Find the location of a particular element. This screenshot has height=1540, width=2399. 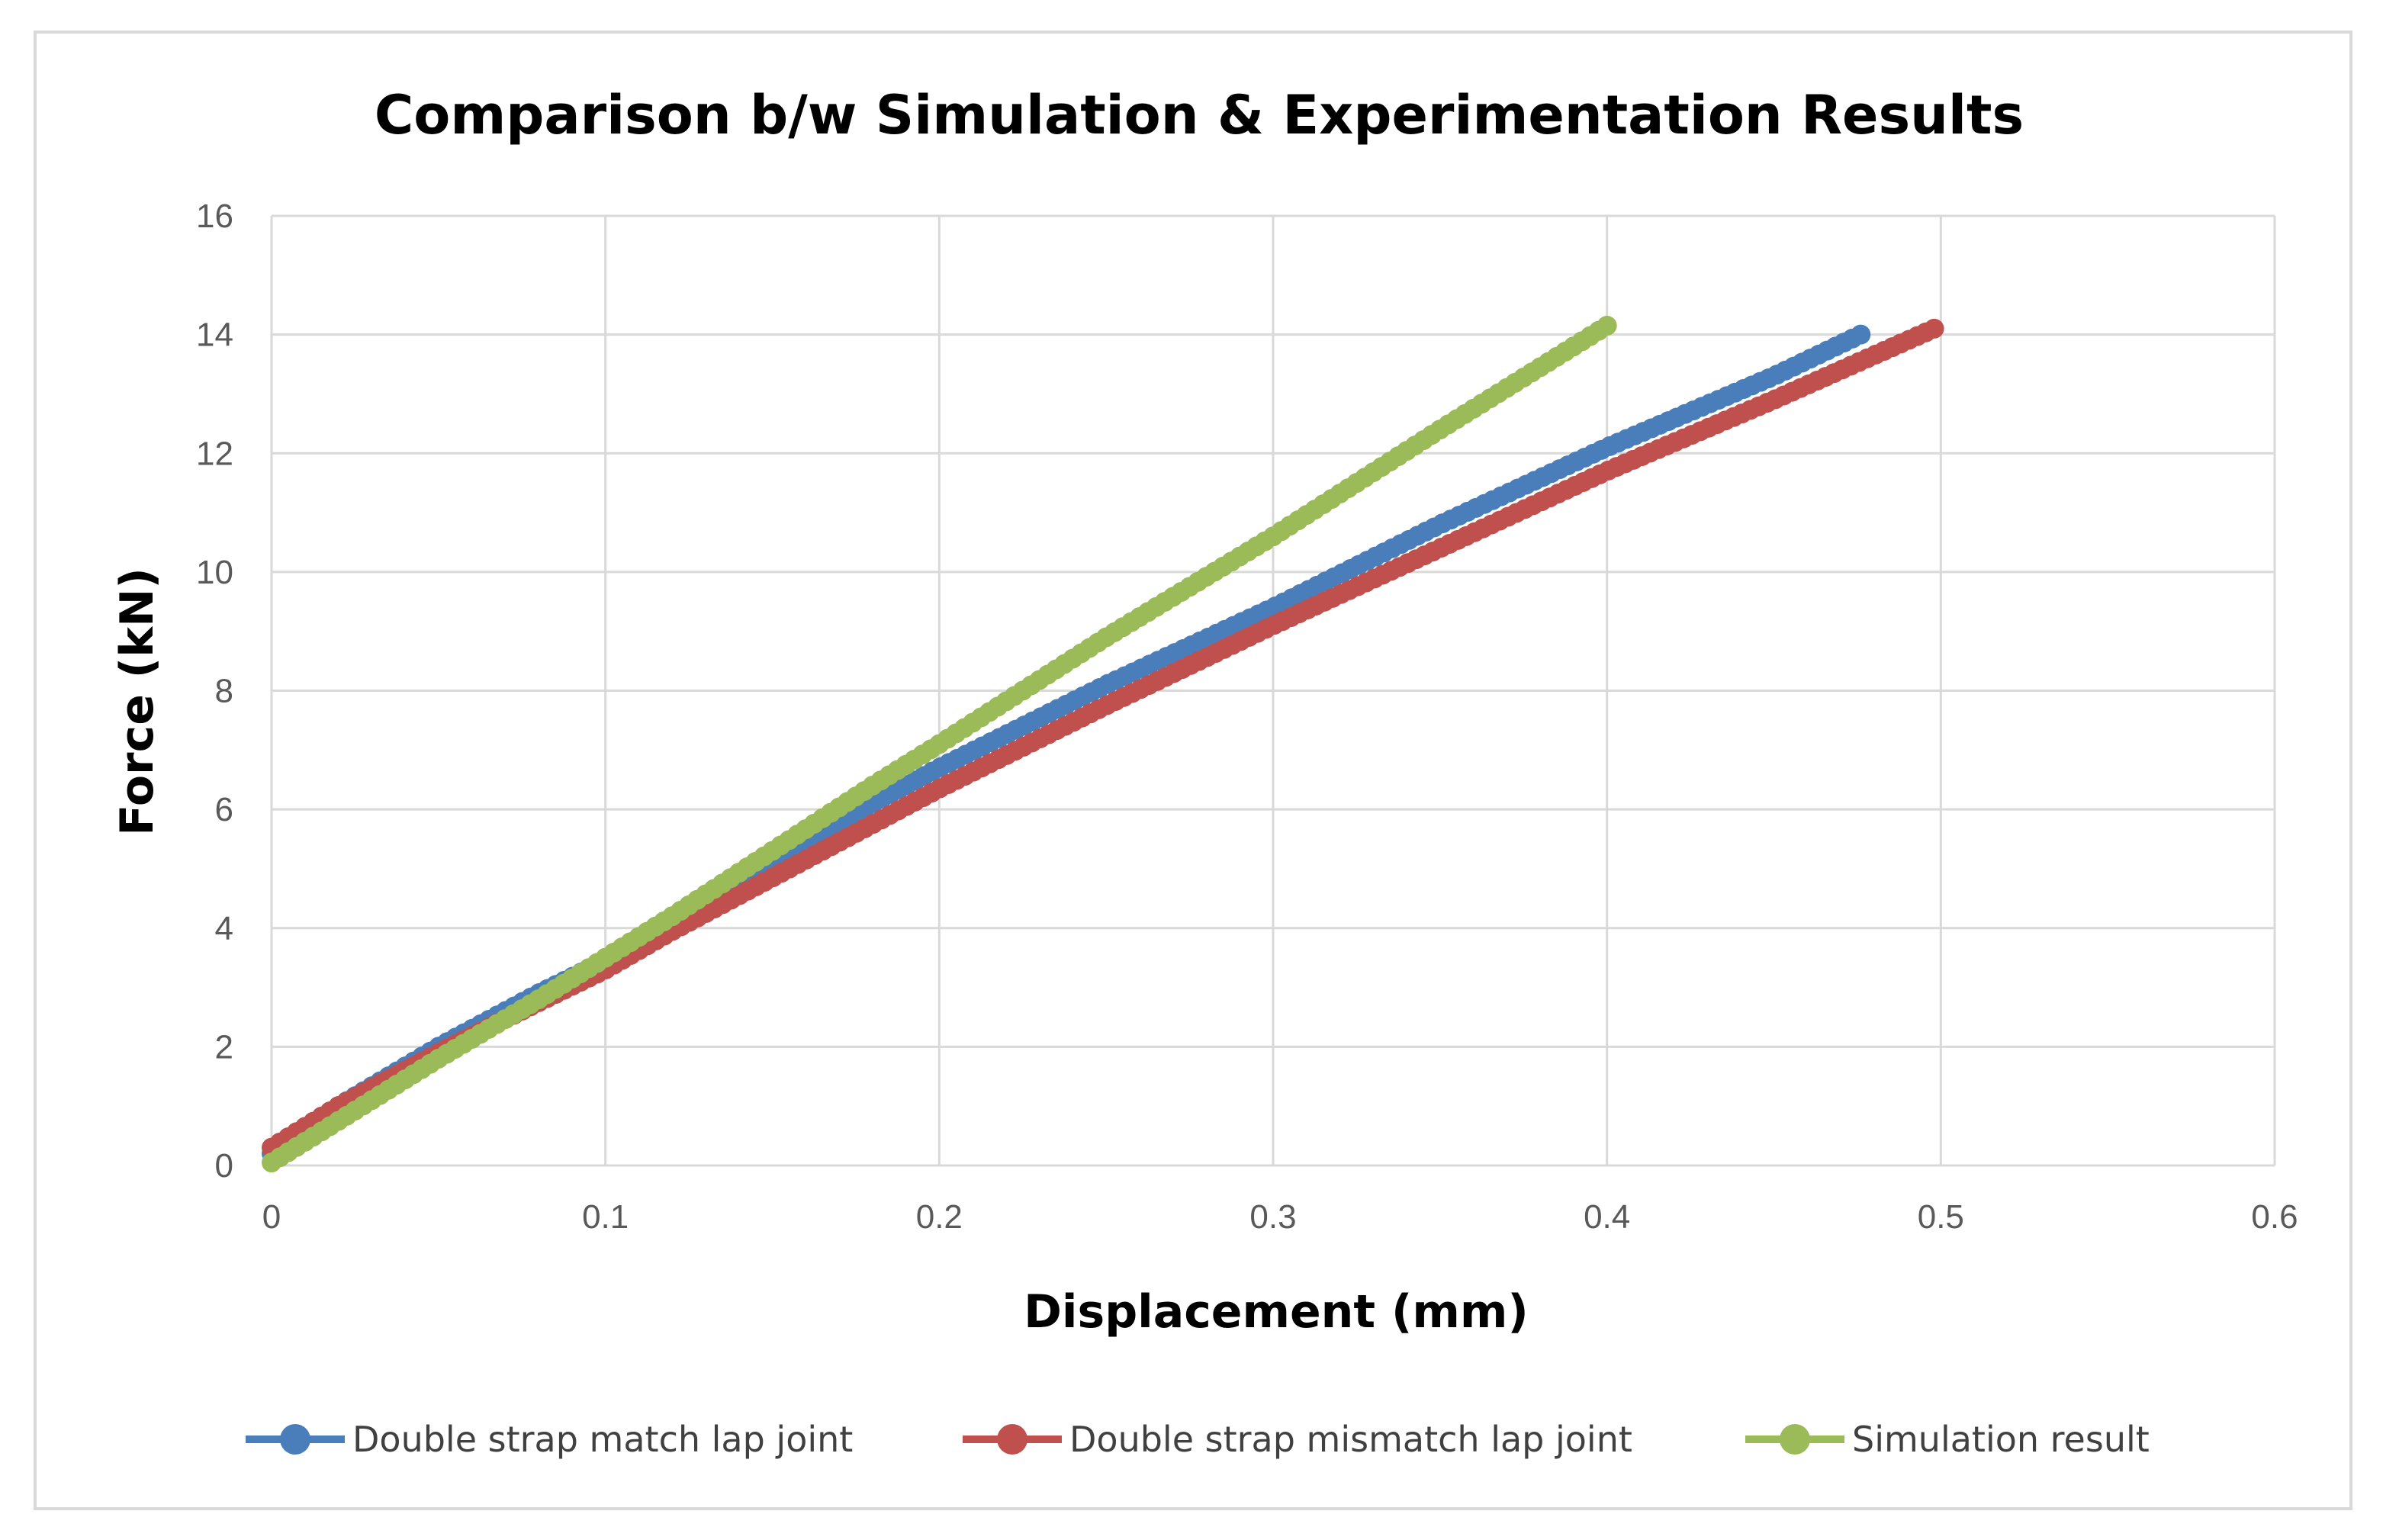

legend-item-mismatch: Double strap mismatch lap joint is located at coordinates (1297, 1439).